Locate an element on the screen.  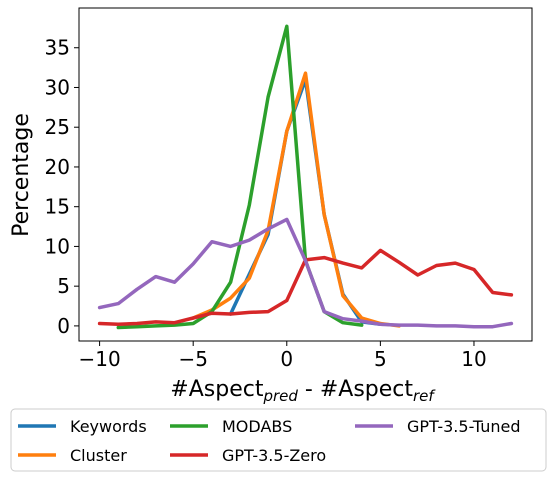
x-title-sub-pred: pred is located at coordinates (280, 396).